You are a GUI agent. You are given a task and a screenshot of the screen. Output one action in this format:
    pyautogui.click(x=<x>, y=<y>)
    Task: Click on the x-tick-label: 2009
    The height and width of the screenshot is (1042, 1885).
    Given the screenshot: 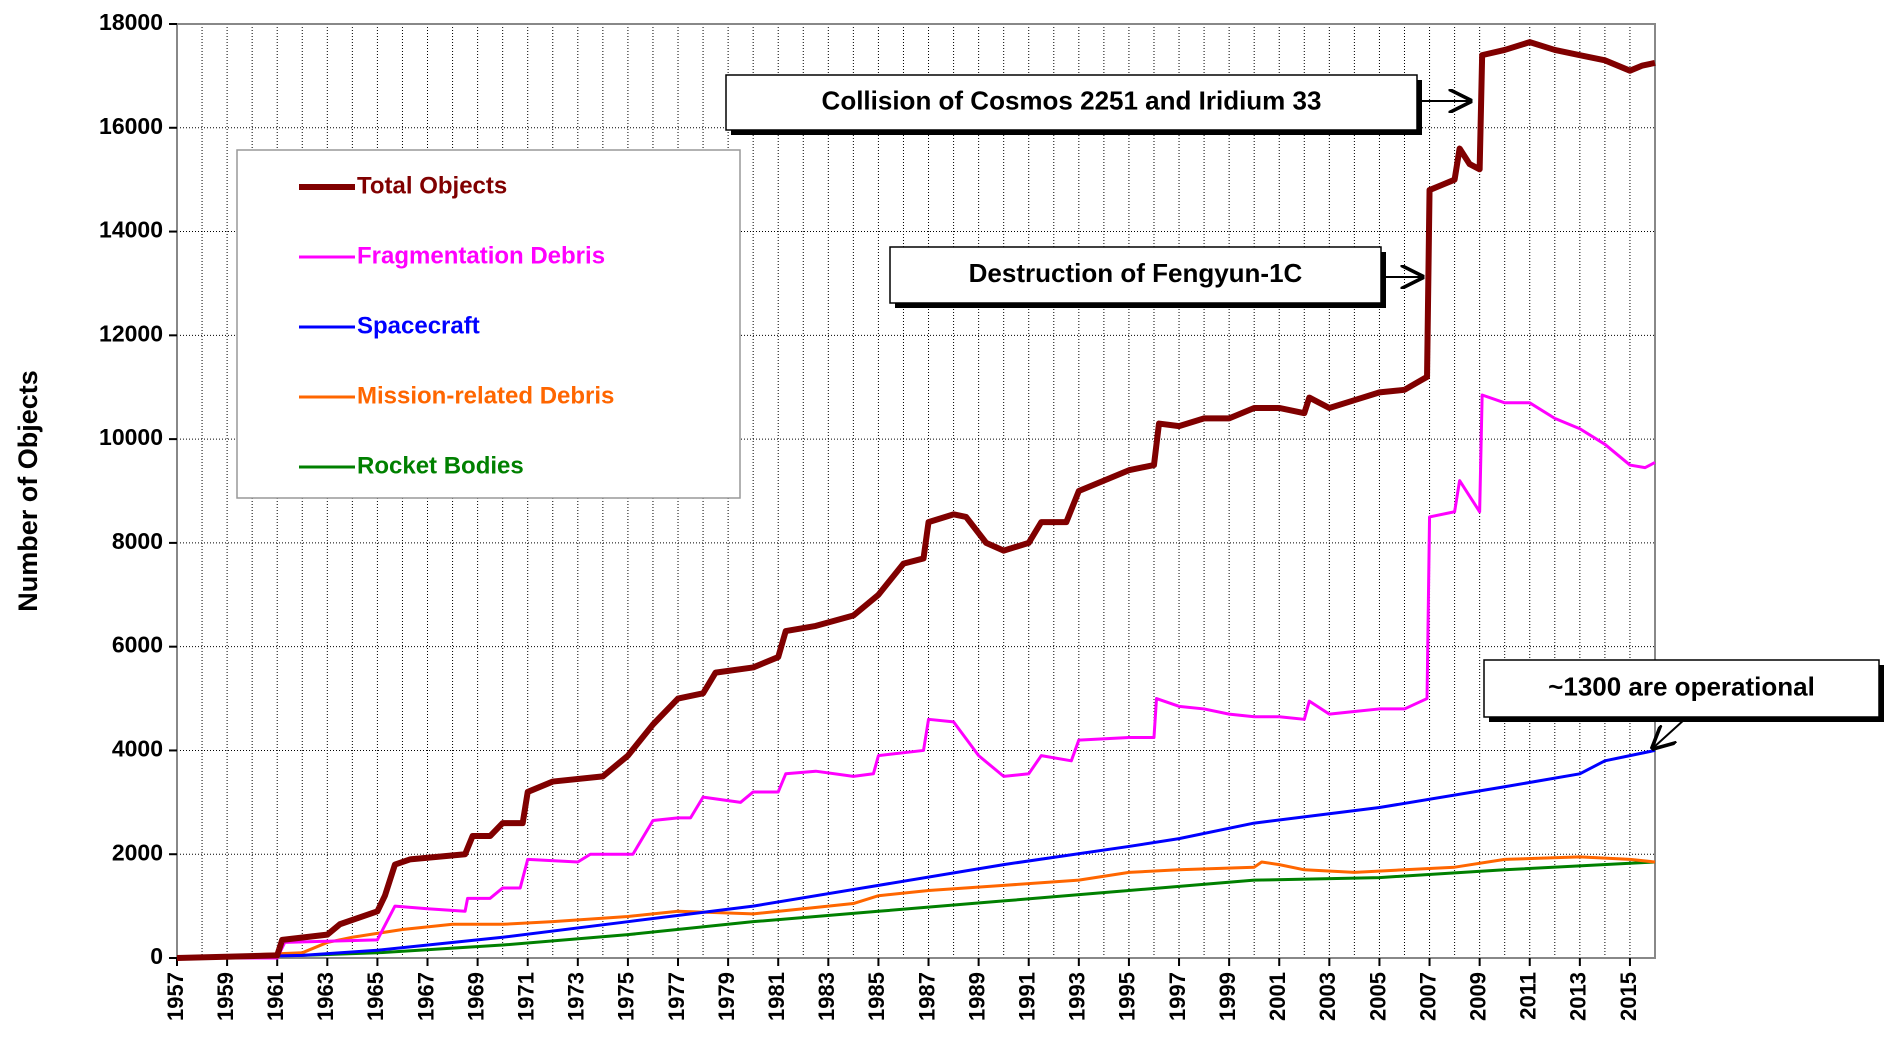 What is the action you would take?
    pyautogui.click(x=1477, y=996)
    